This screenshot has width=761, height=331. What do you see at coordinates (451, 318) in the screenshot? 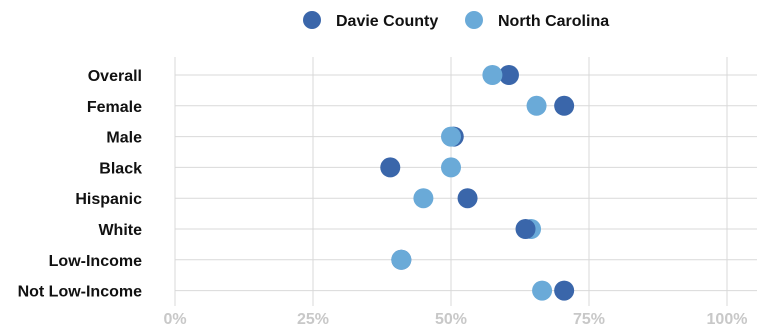
I see `x-tick-label: 50%` at bounding box center [451, 318].